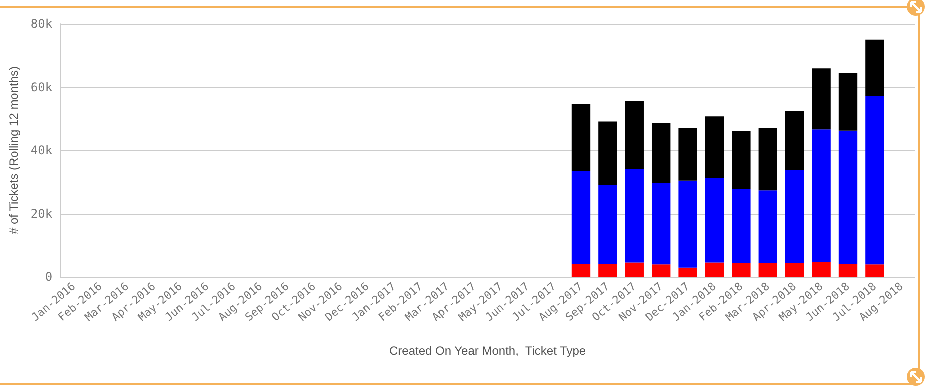 The height and width of the screenshot is (386, 938). I want to click on y-tick-label: 60k, so click(42, 87).